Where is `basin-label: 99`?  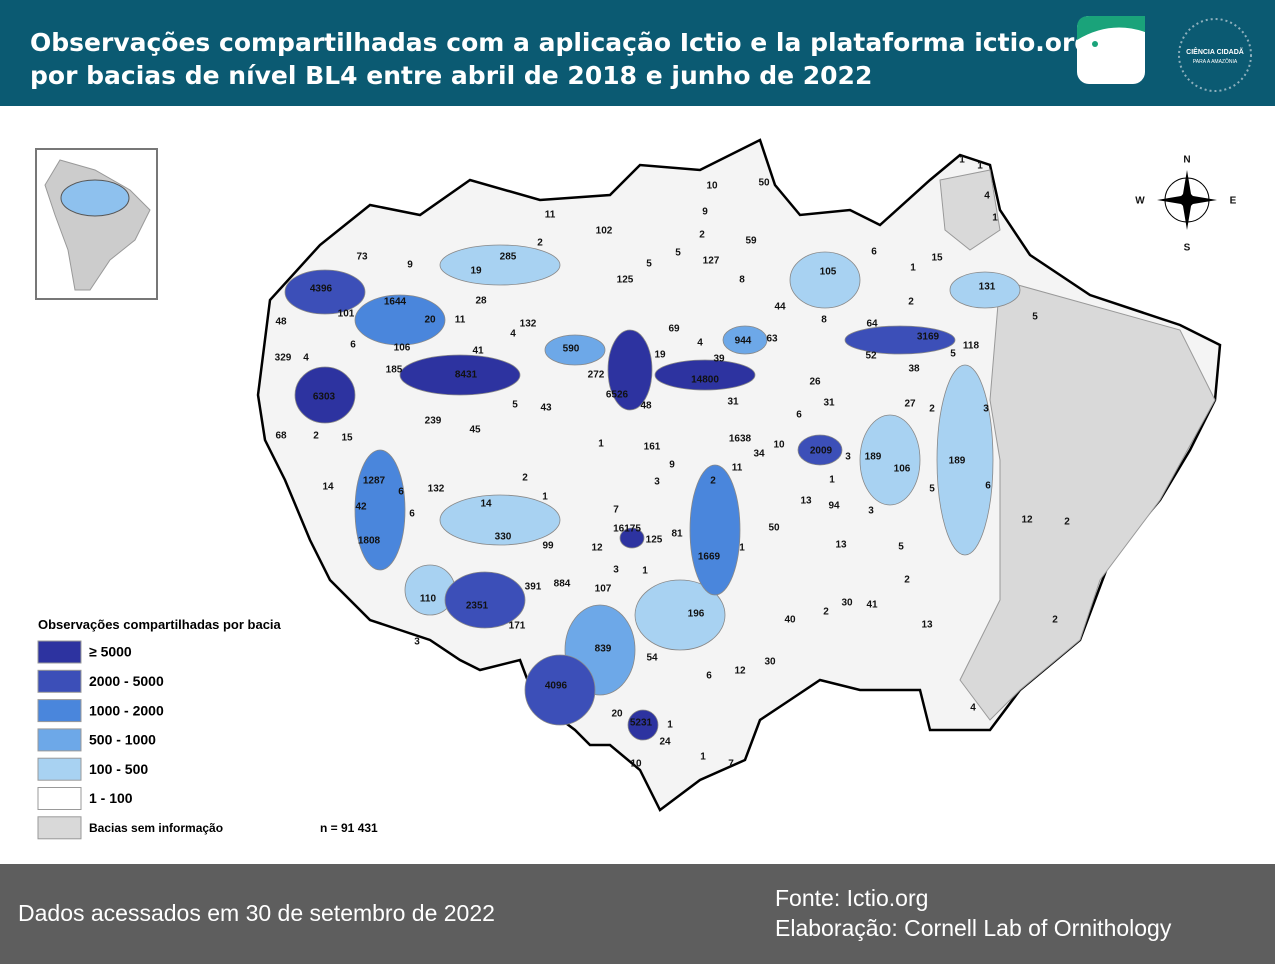 basin-label: 99 is located at coordinates (548, 546).